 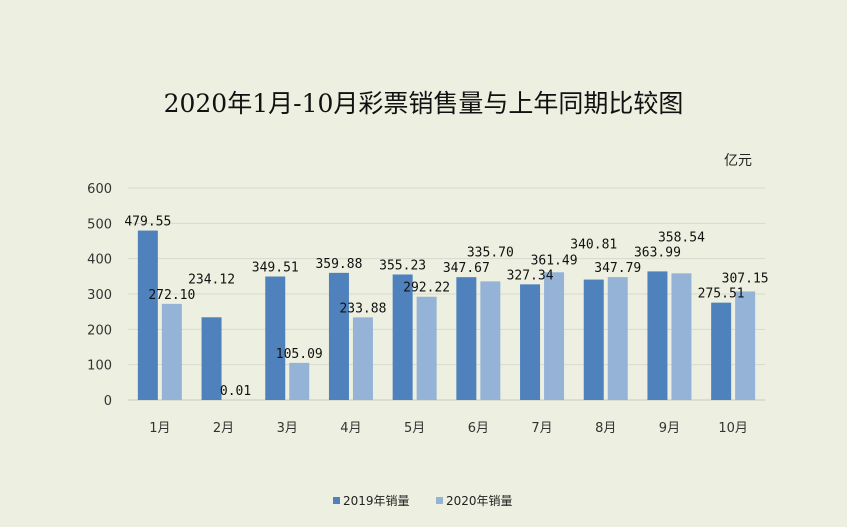 I want to click on data-label: 307.15, so click(x=745, y=278).